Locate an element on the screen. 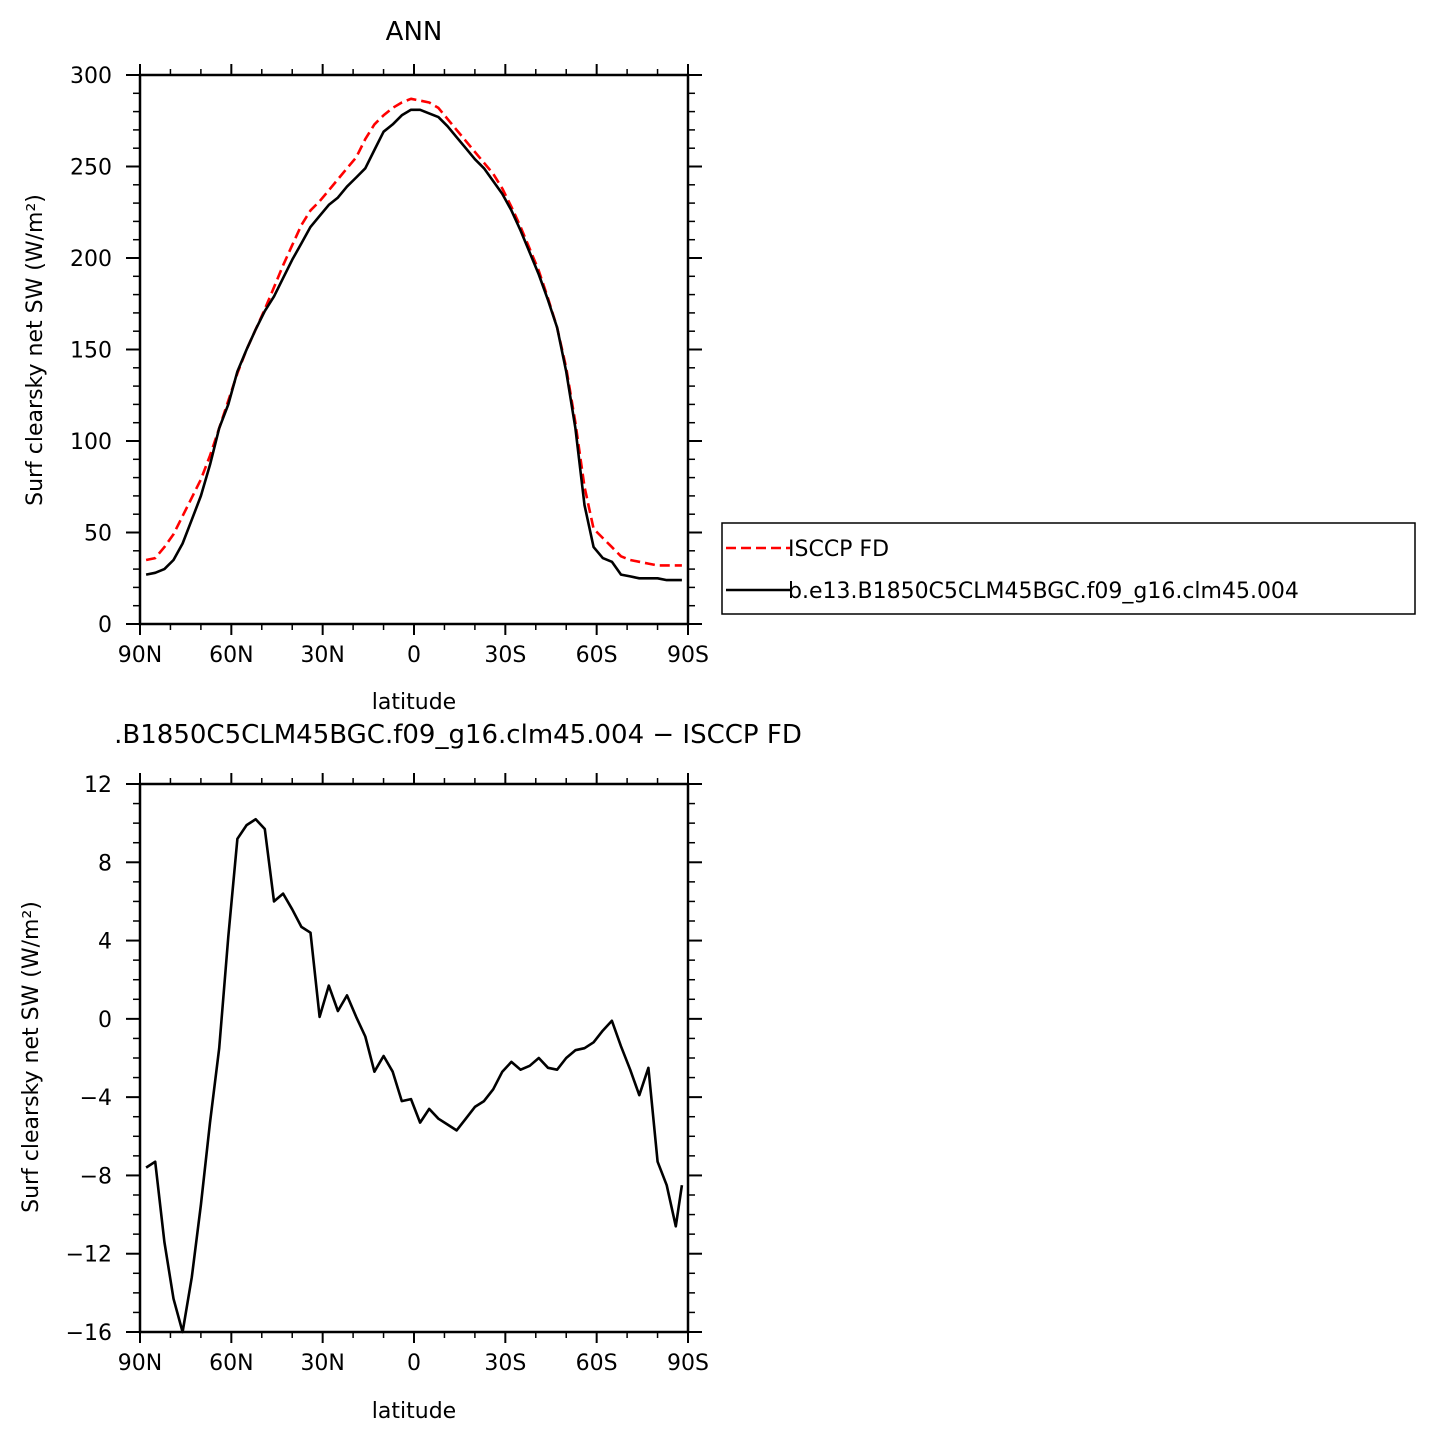  x-axis-label-difference: latitude is located at coordinates (414, 1411).